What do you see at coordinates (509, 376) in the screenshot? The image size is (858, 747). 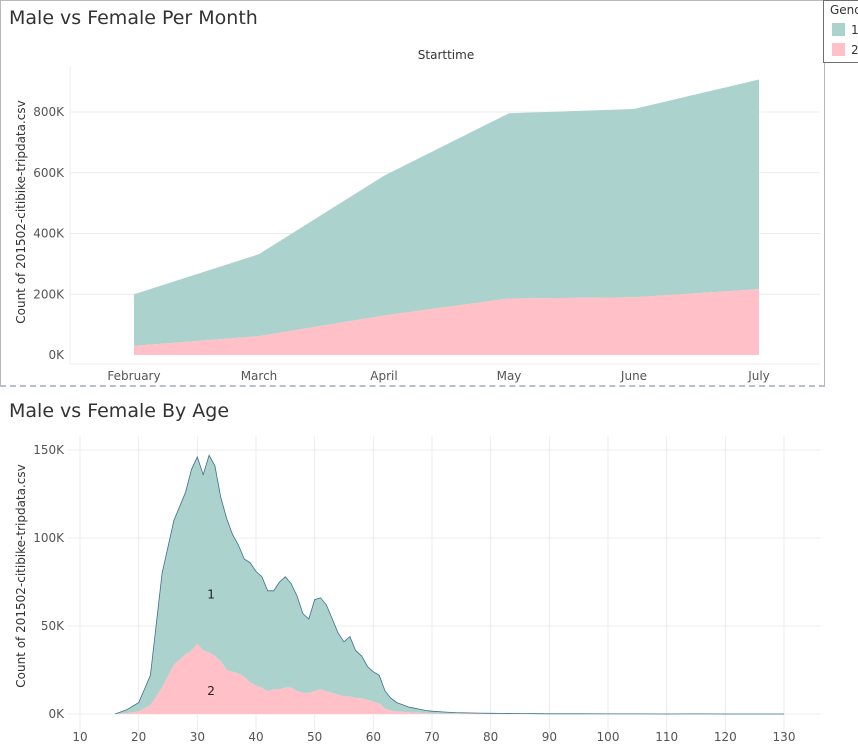 I see `month-x-tick-label: May` at bounding box center [509, 376].